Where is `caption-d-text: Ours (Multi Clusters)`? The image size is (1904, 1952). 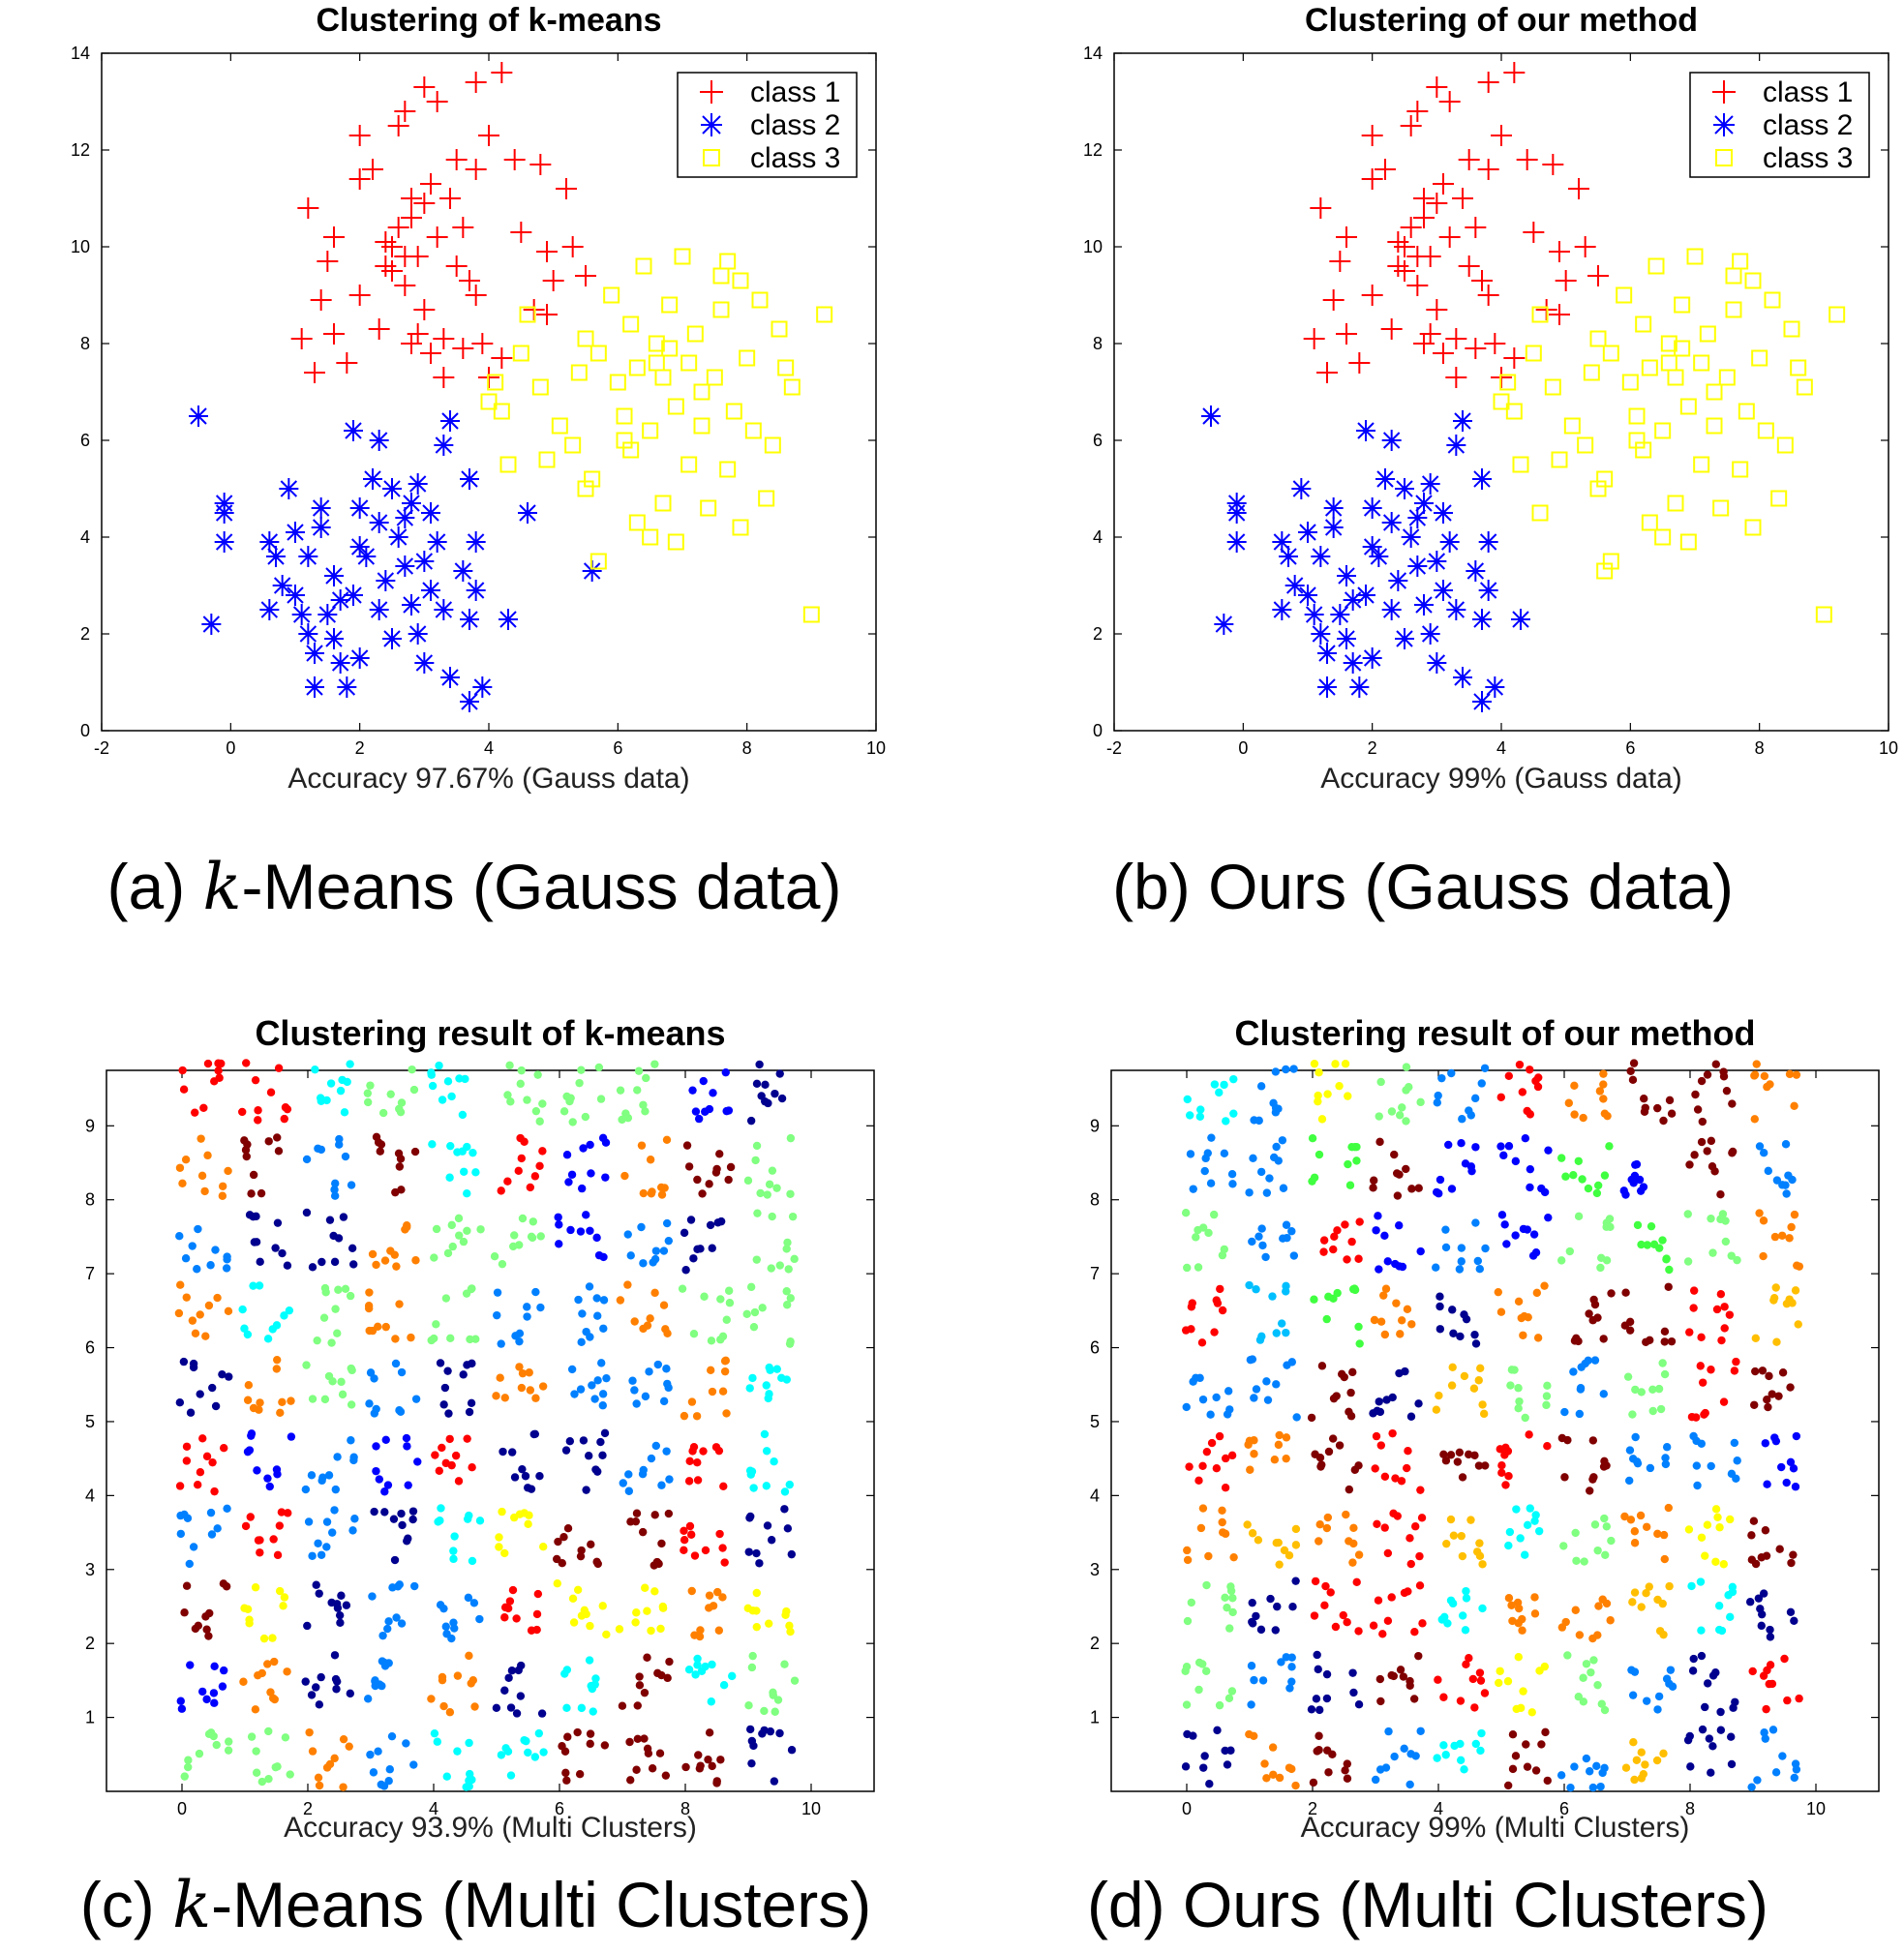 caption-d-text: Ours (Multi Clusters) is located at coordinates (1476, 1904).